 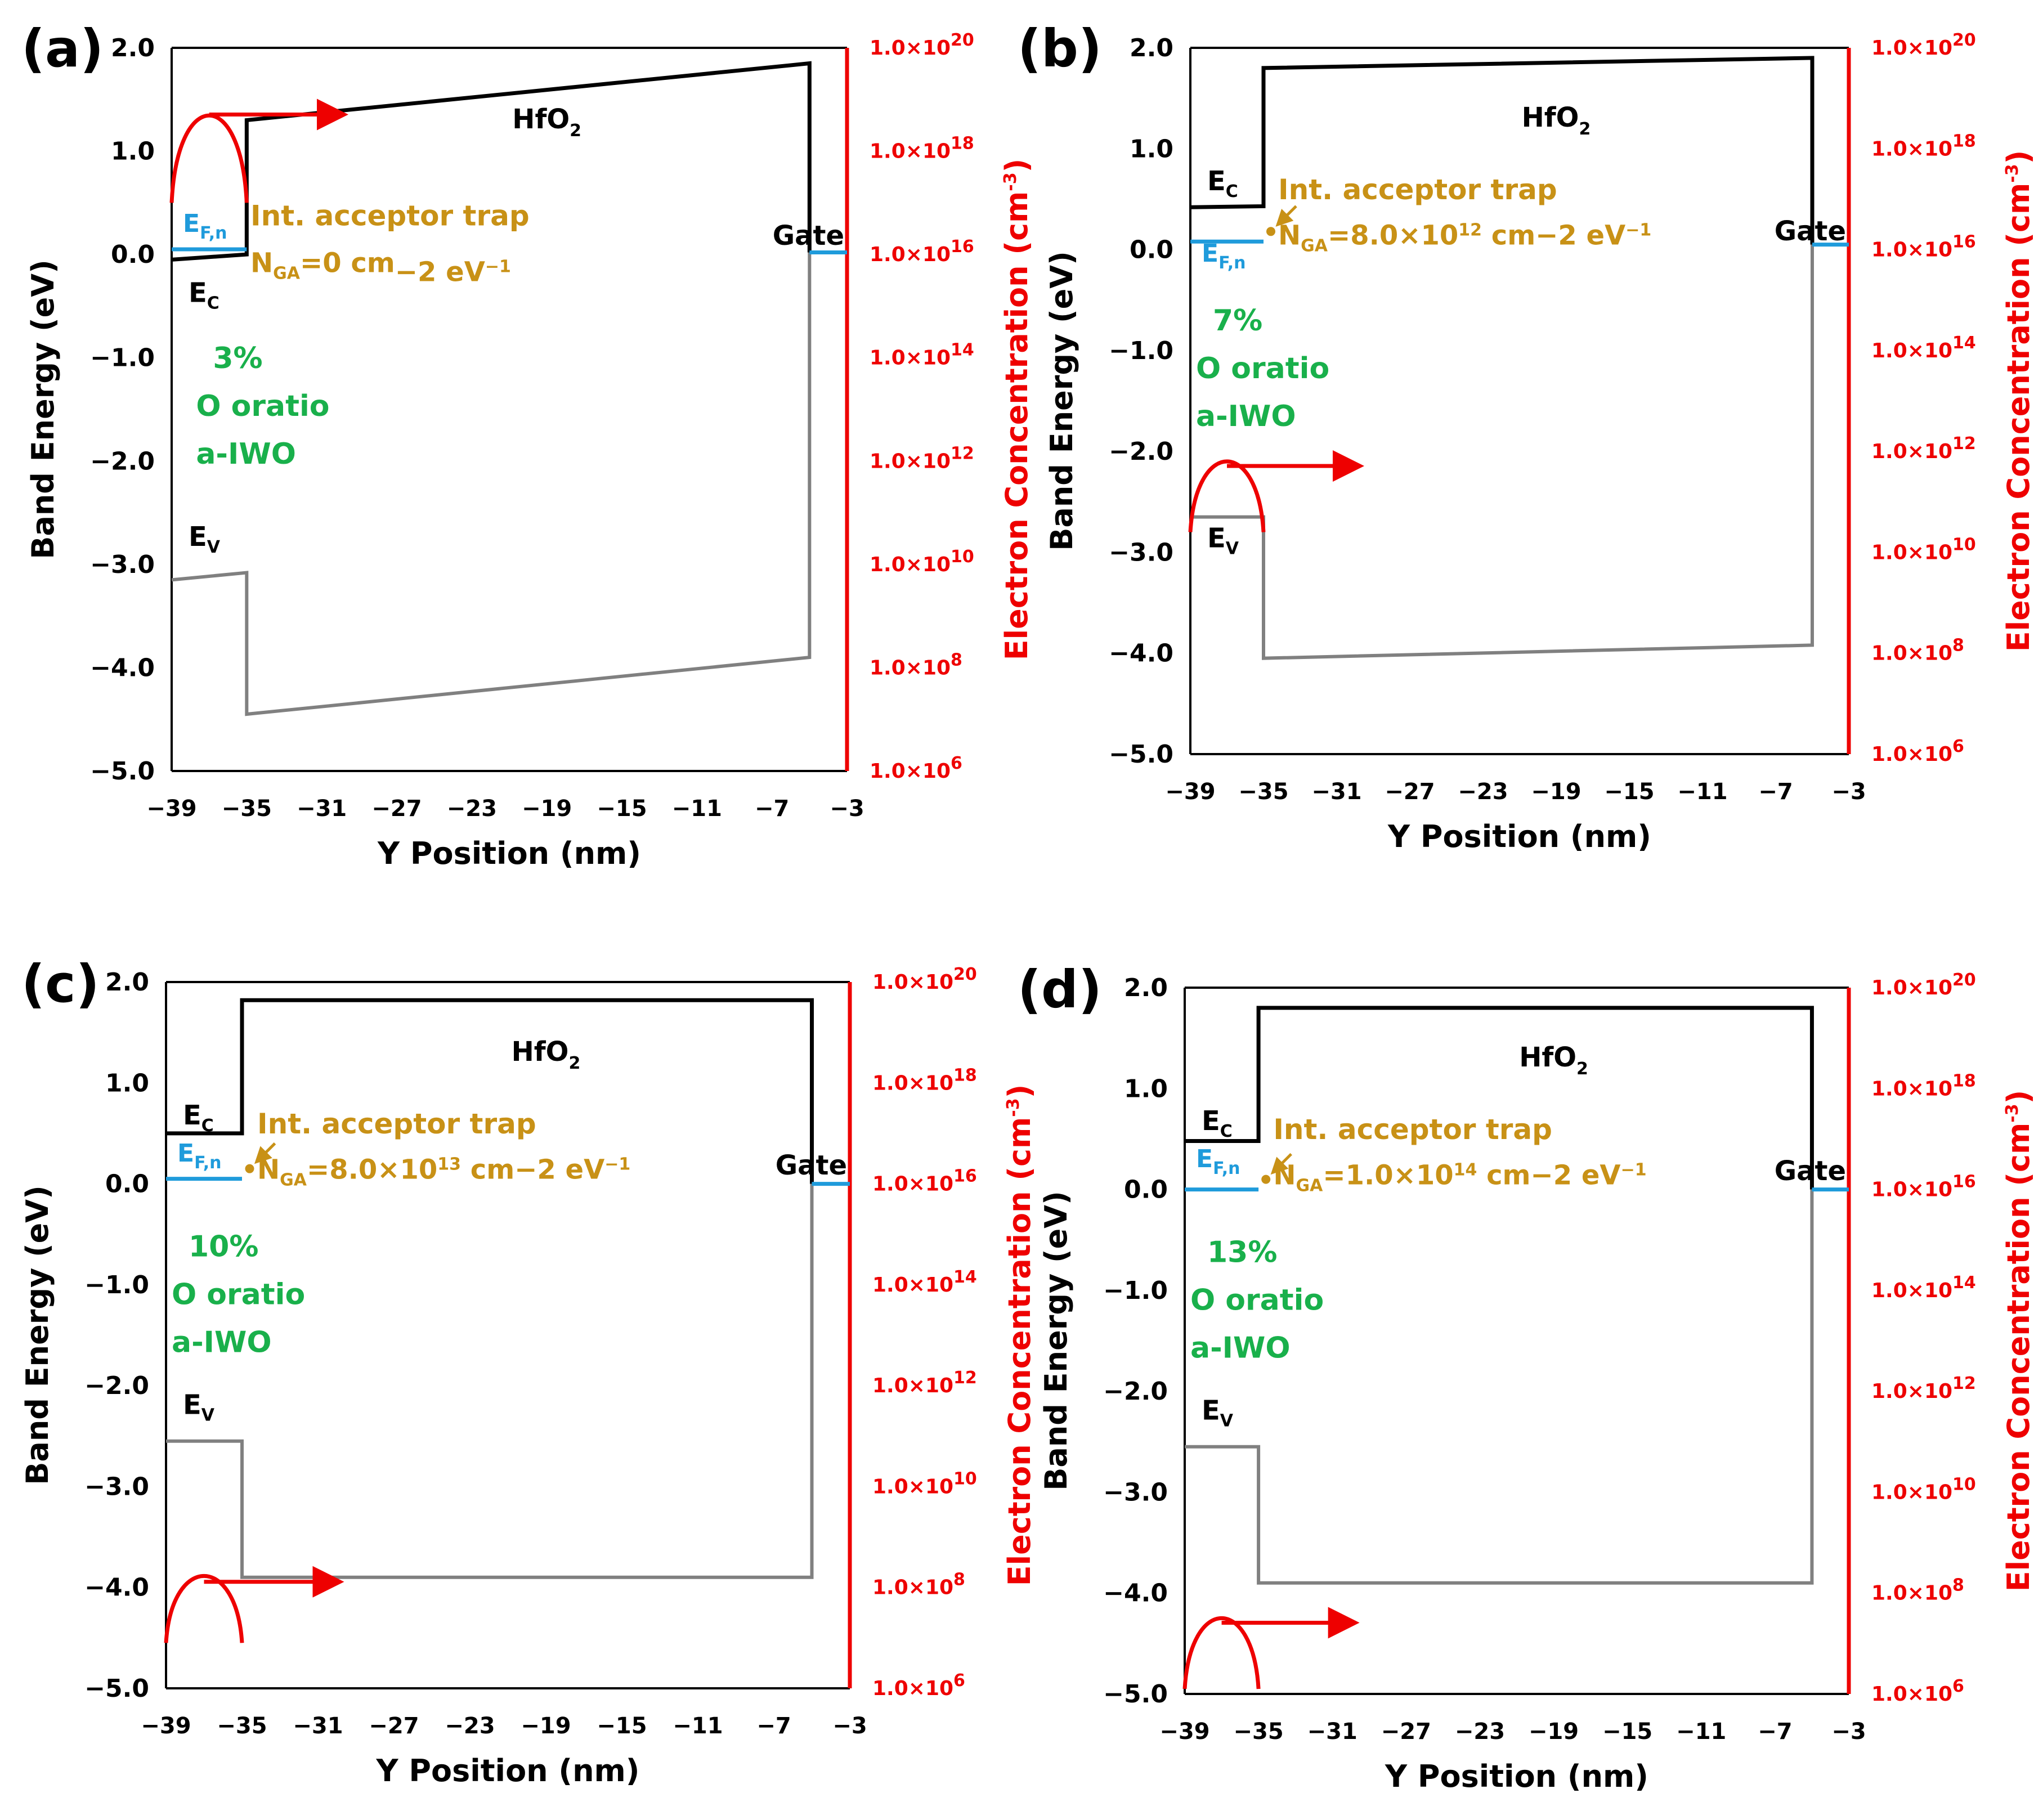 What do you see at coordinates (127, 1184) in the screenshot?
I see `y-tick-text: 0.0` at bounding box center [127, 1184].